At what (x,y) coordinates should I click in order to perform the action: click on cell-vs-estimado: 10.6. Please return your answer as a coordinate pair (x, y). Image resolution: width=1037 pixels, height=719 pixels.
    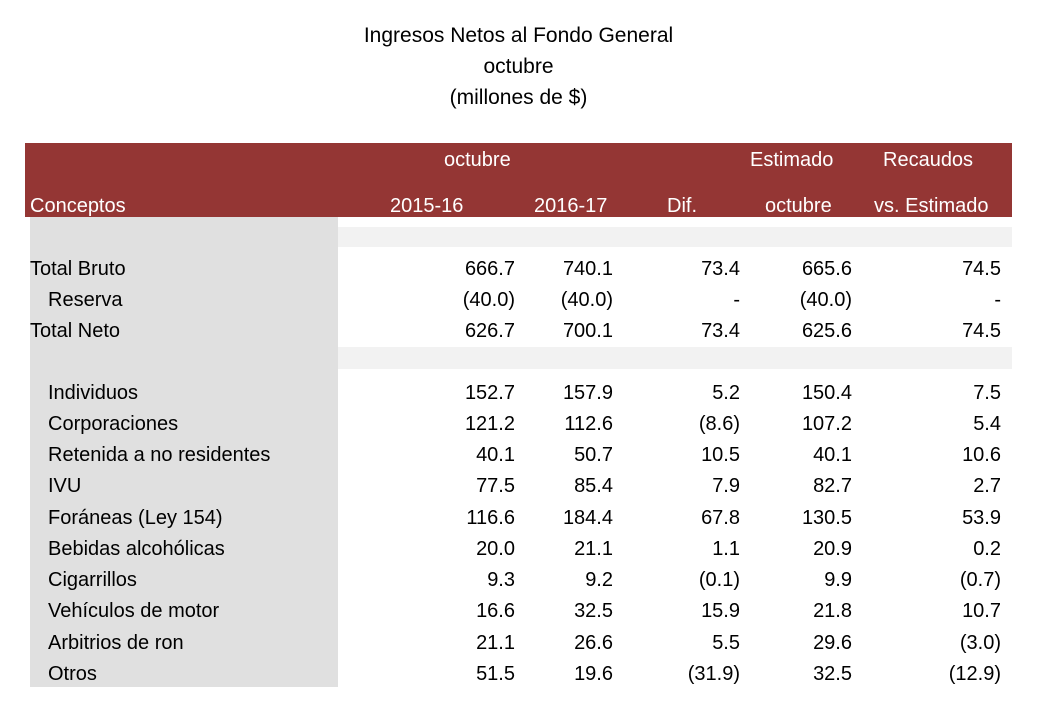
    Looking at the image, I should click on (981, 455).